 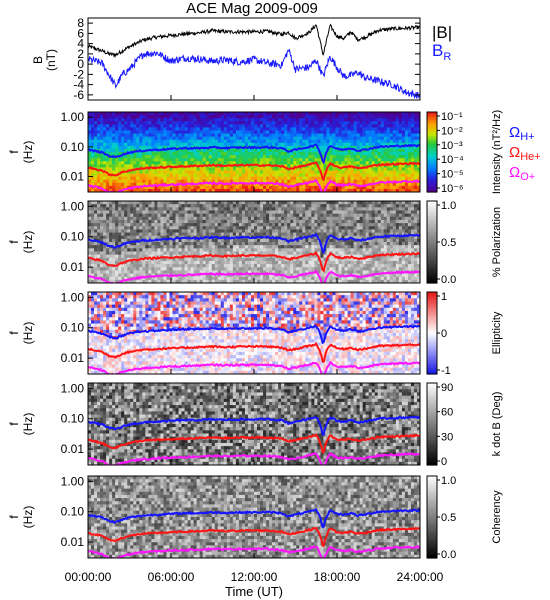 I want to click on chart-title: ACE Mag 2009-009, so click(x=252, y=8).